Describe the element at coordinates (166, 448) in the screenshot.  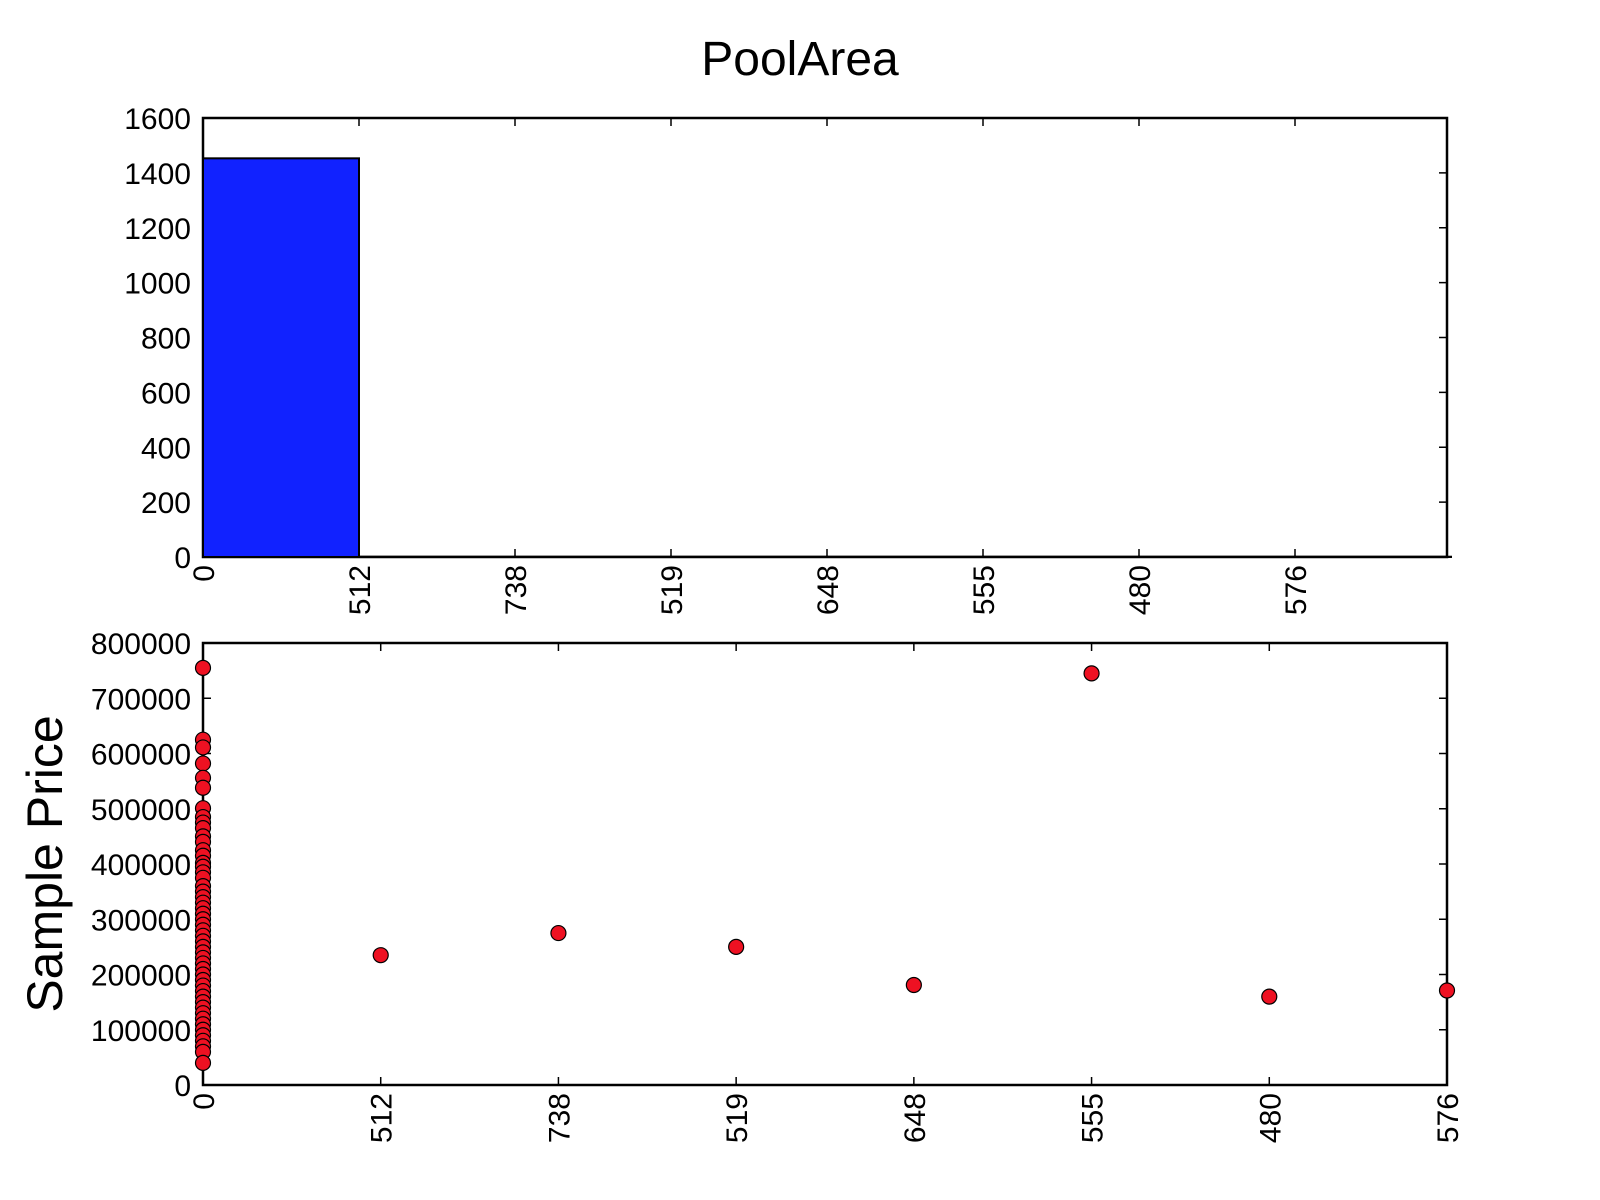
I see `y-tick-label: 400` at that location.